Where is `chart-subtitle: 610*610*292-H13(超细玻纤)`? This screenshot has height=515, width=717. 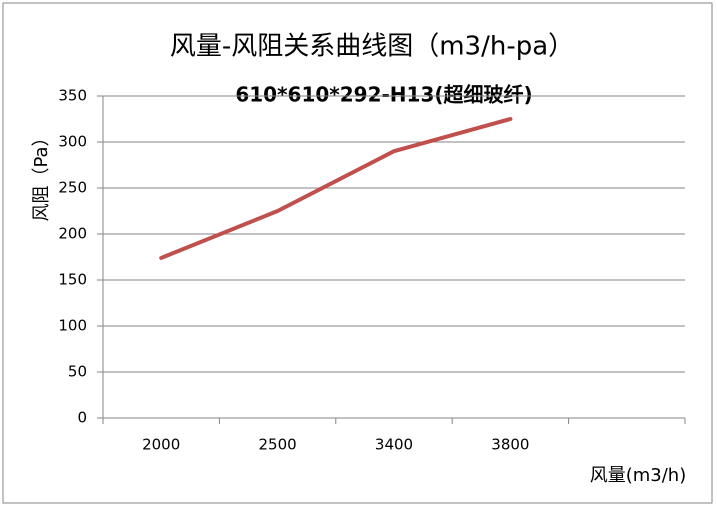
chart-subtitle: 610*610*292-H13(超细玻纤) is located at coordinates (383, 95).